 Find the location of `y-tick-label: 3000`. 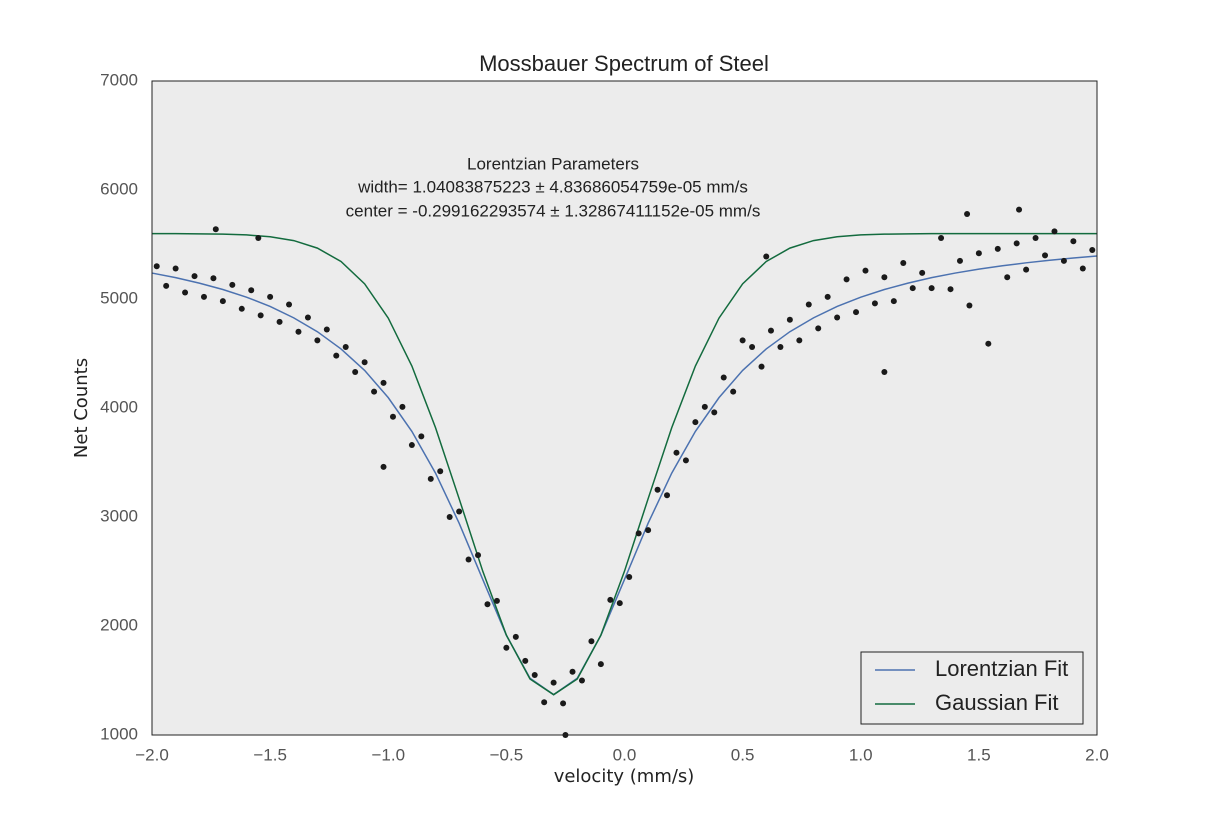

y-tick-label: 3000 is located at coordinates (119, 515).